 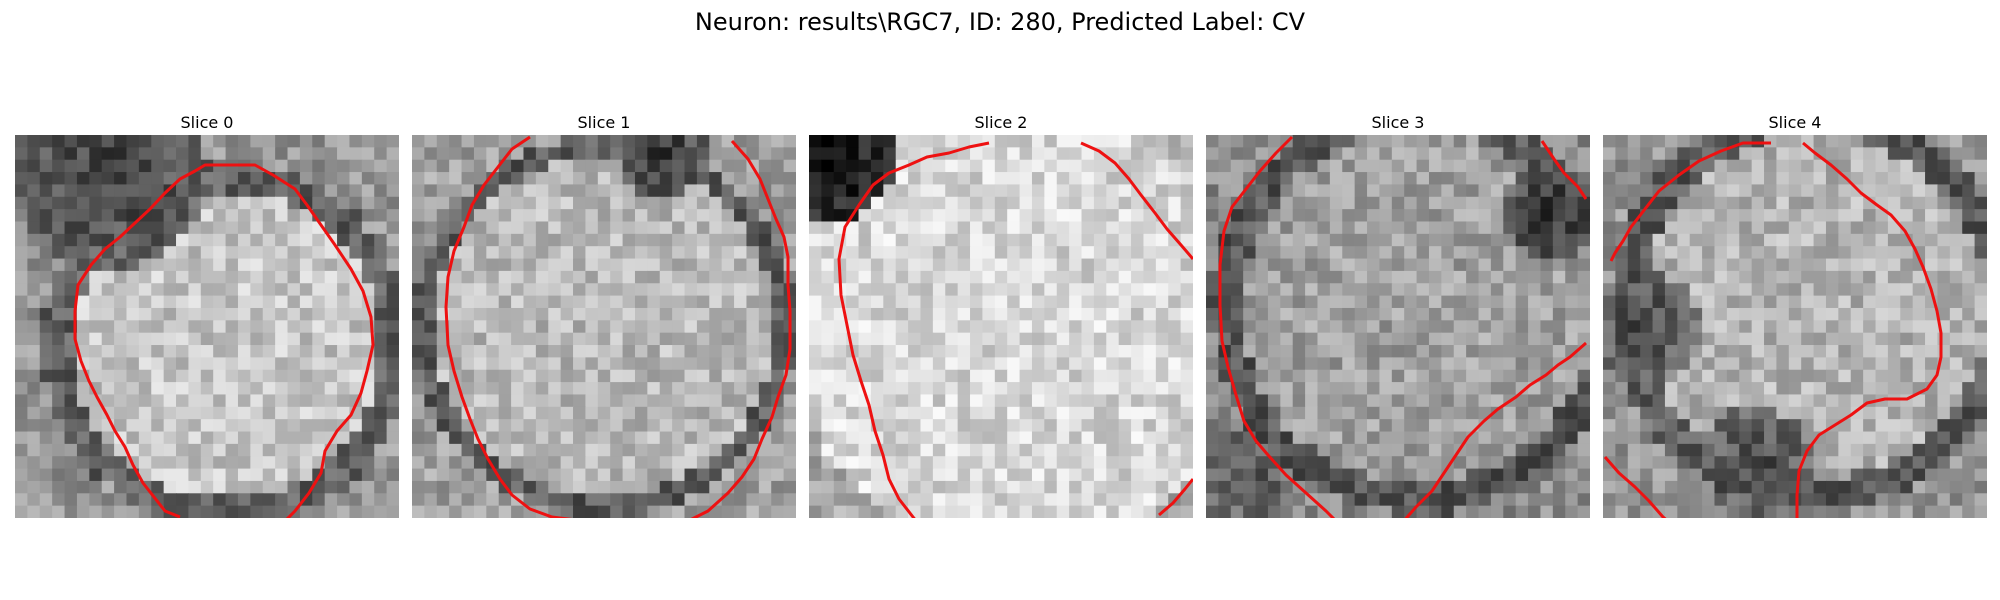 I want to click on slice-panel-0: Slice 0, so click(x=207, y=315).